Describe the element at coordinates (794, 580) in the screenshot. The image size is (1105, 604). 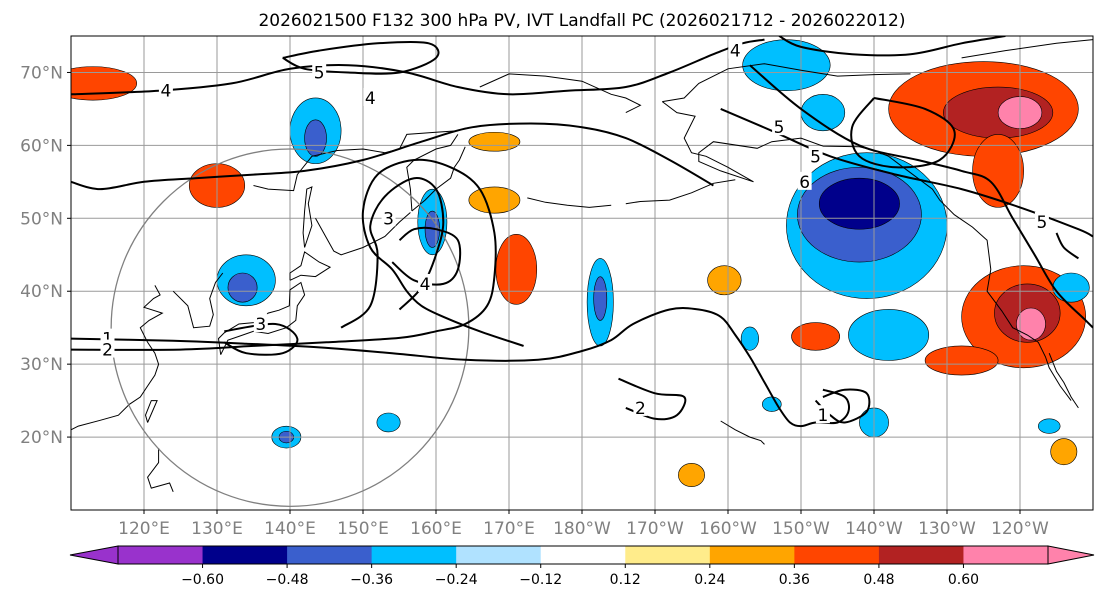
I see `colorbar-tick-label: 0.36` at that location.